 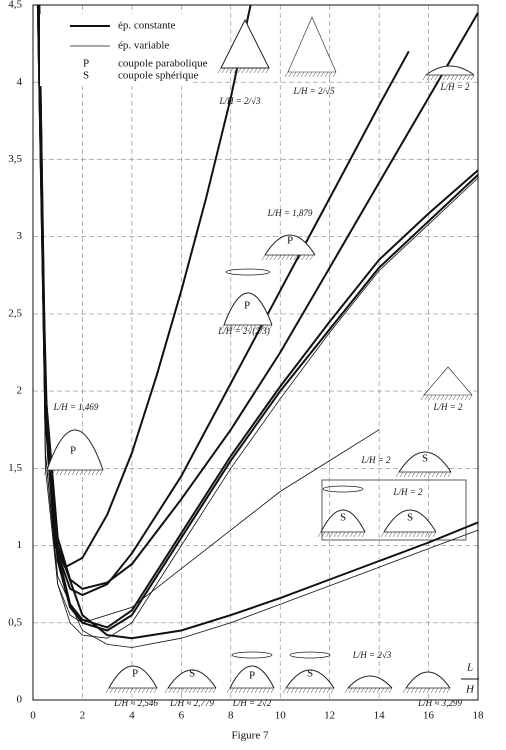 I want to click on annotation: L/H = 1,879, so click(x=290, y=213).